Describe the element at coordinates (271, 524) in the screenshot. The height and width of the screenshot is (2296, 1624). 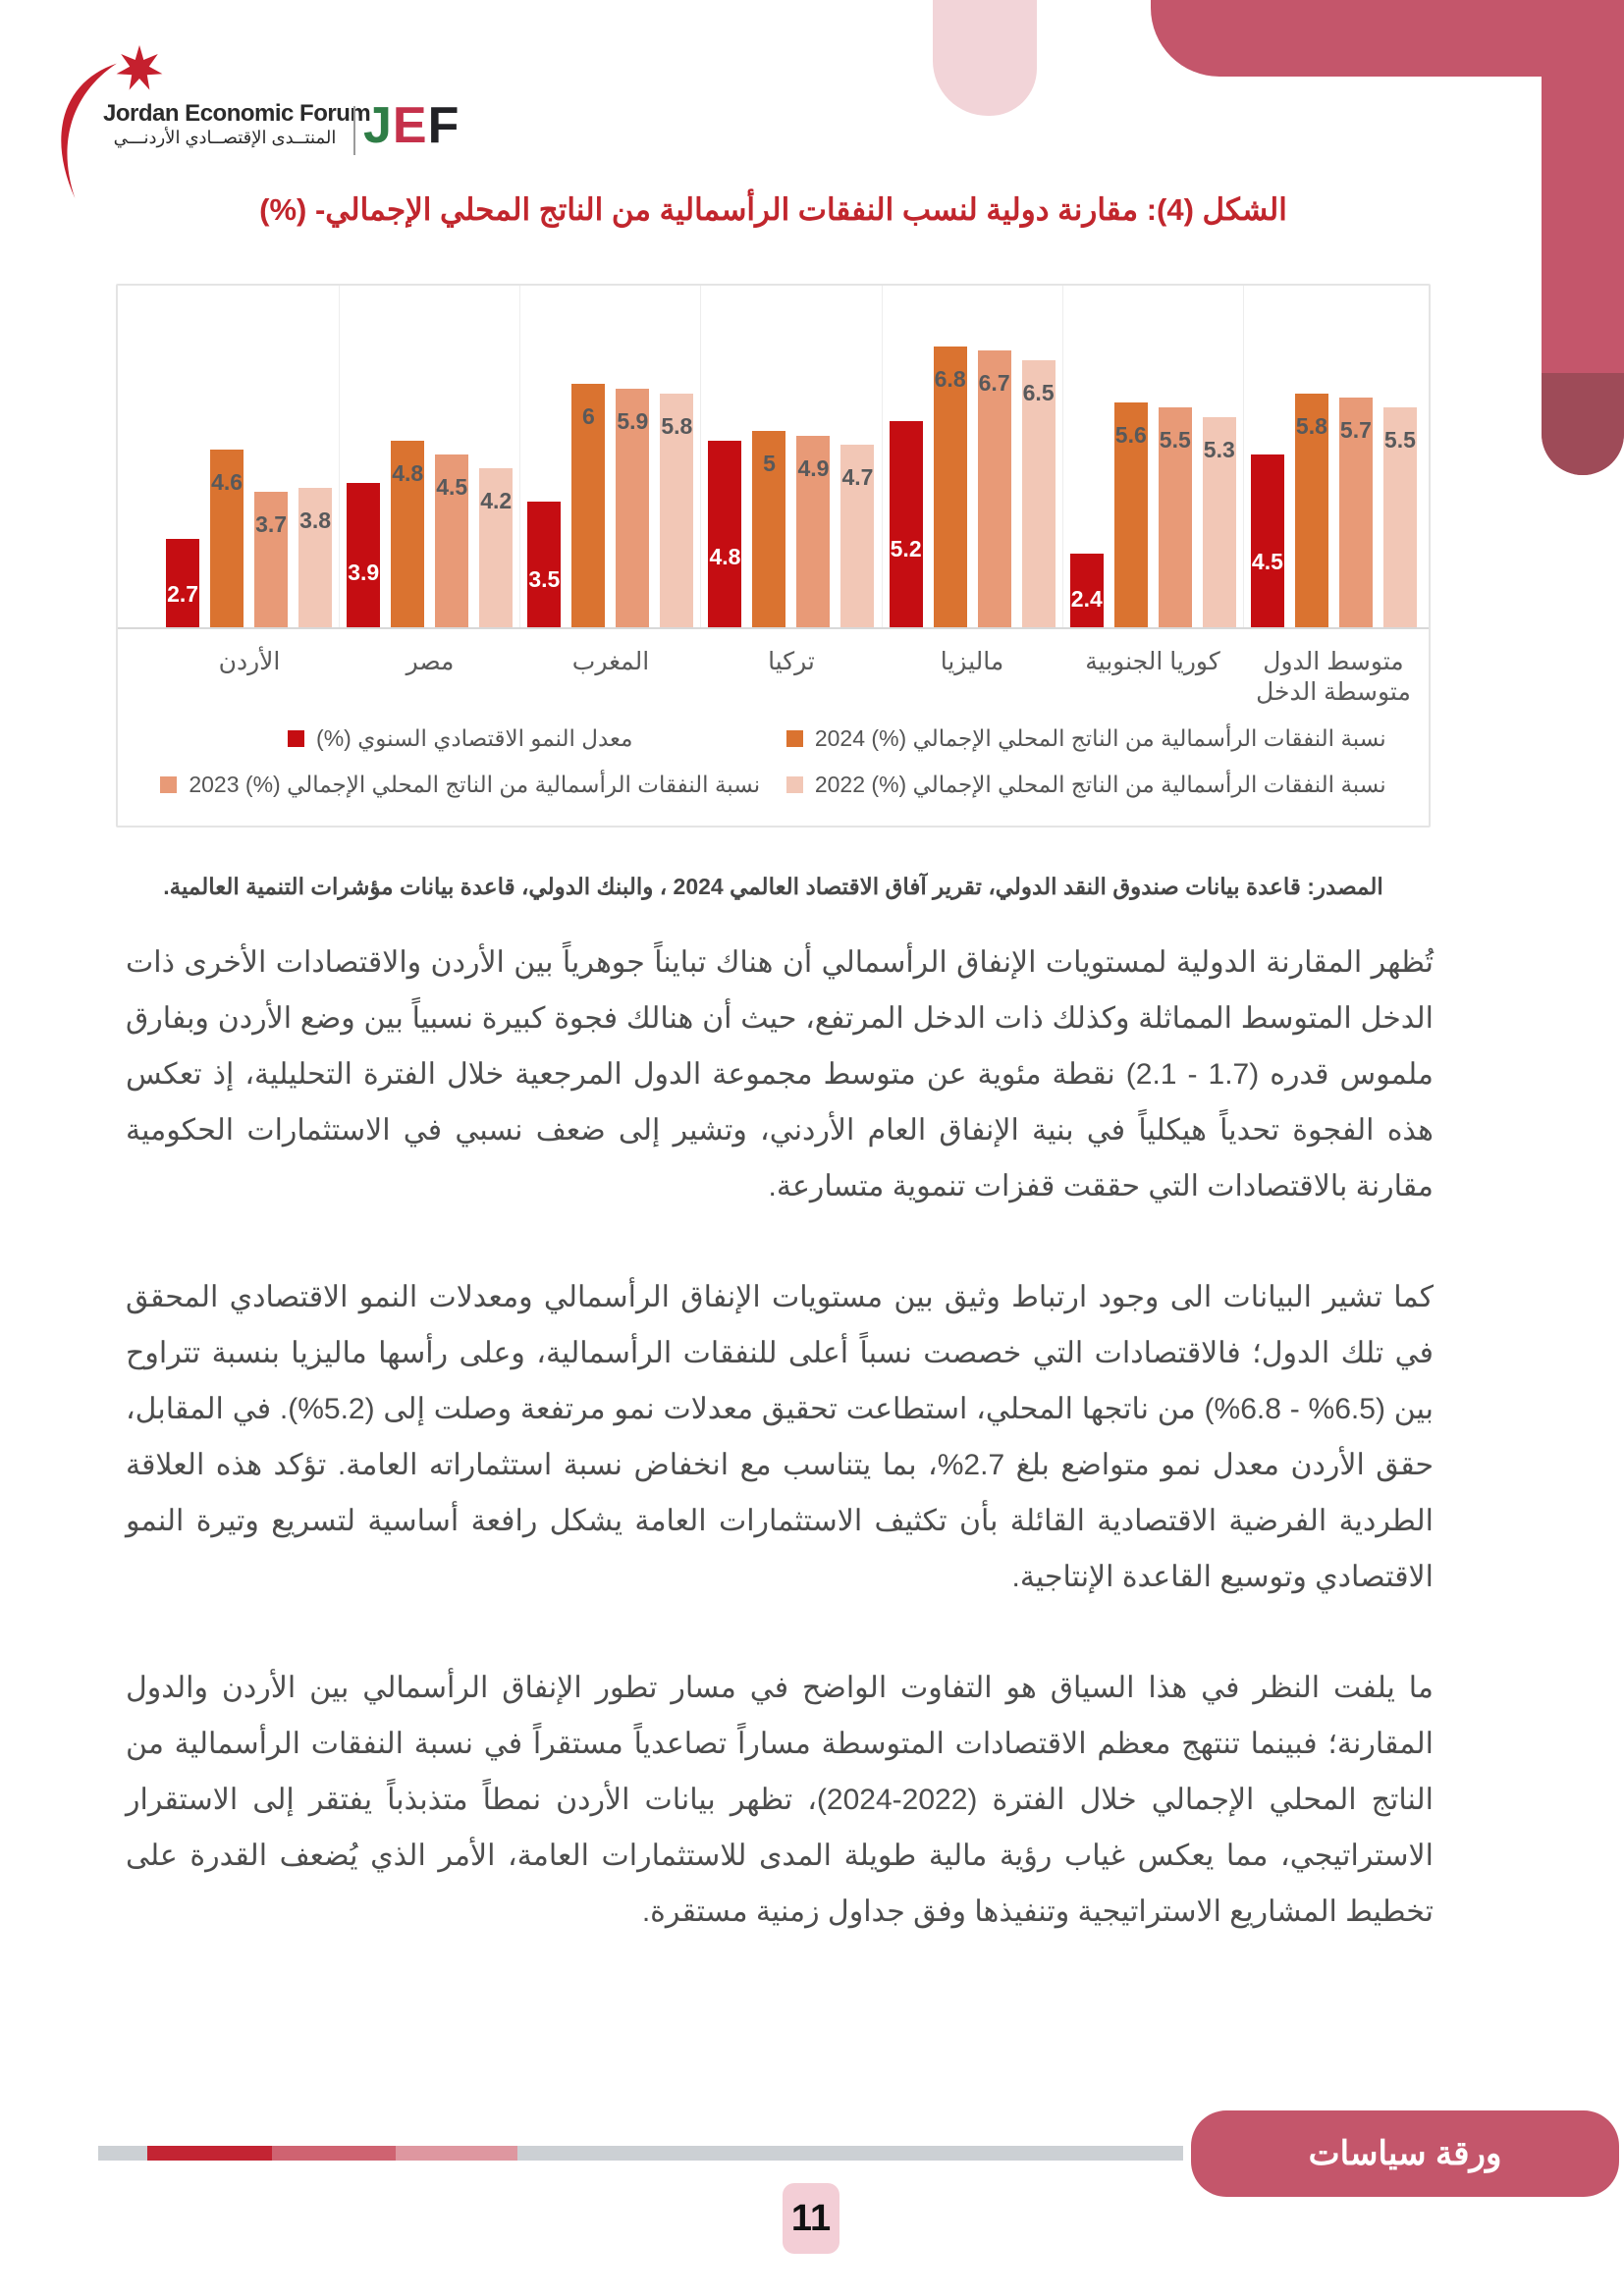
I see `bar-value-label: 3.7` at that location.